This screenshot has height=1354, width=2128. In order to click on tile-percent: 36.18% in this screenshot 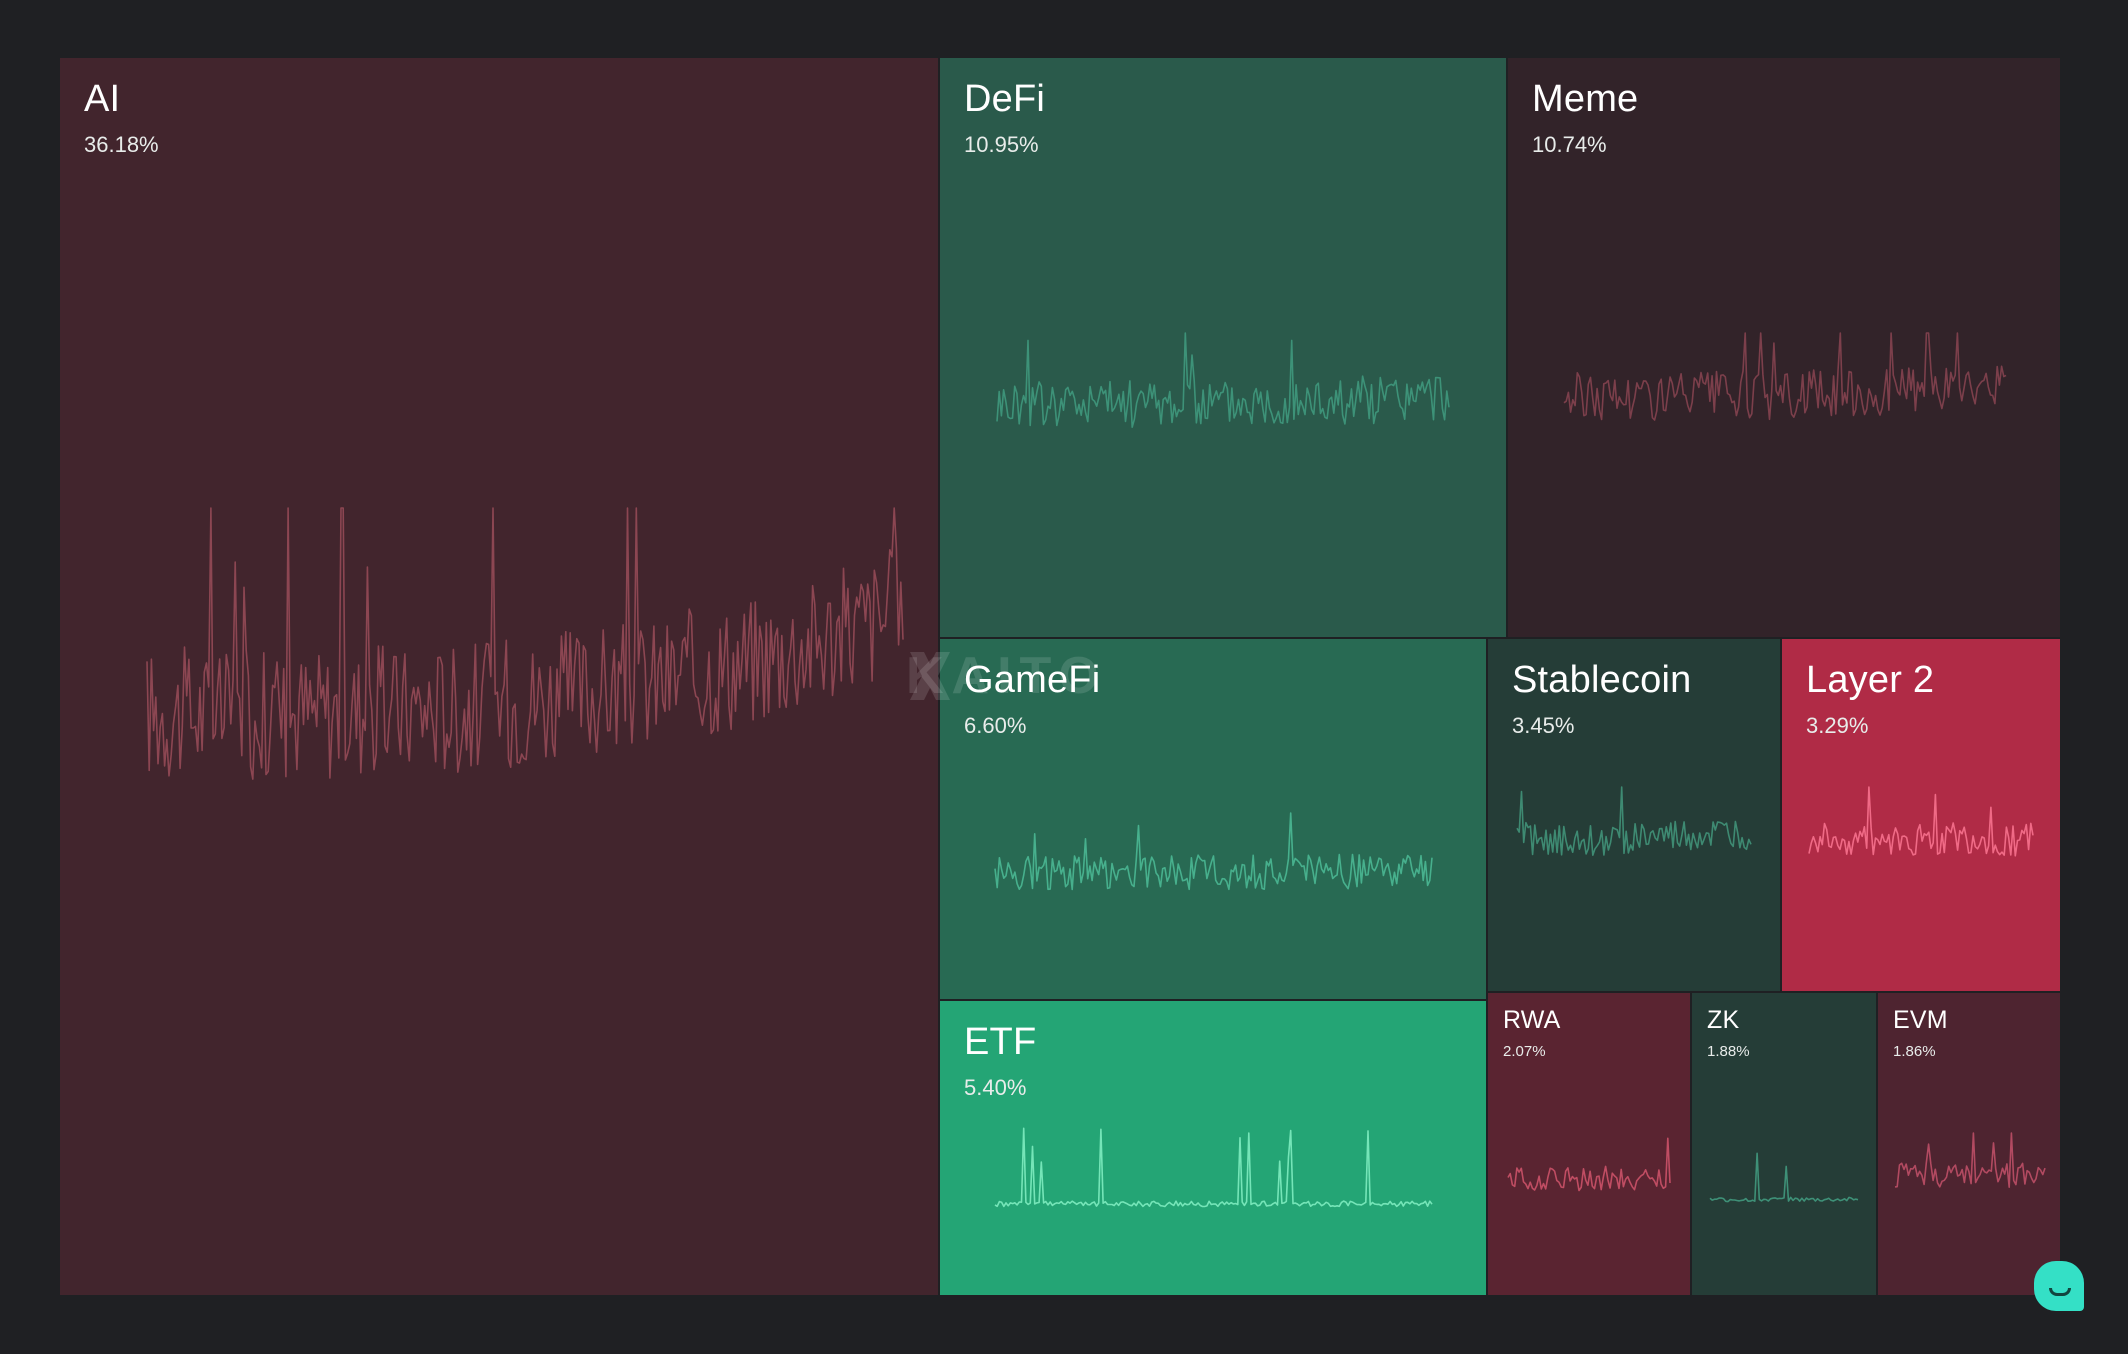, I will do `click(121, 144)`.